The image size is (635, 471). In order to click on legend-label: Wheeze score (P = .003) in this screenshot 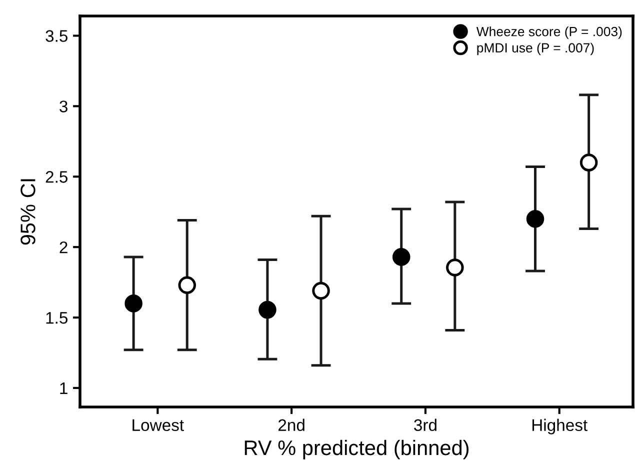, I will do `click(549, 32)`.